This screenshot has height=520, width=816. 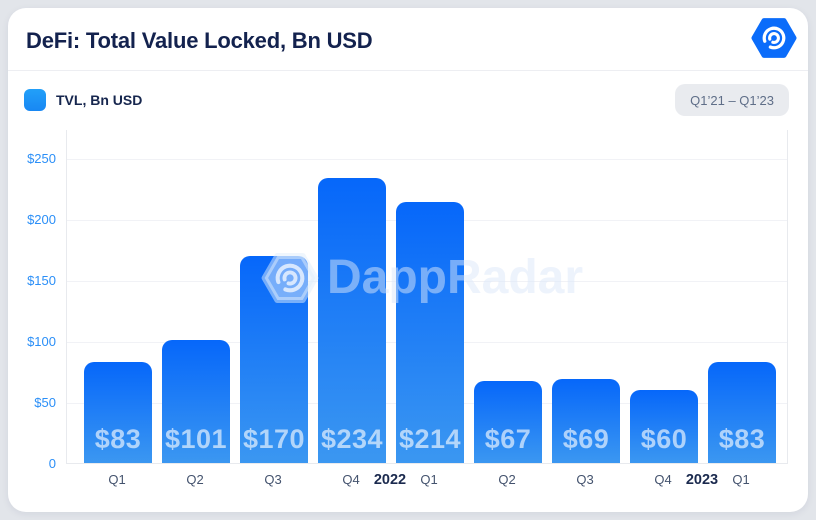 What do you see at coordinates (41, 158) in the screenshot?
I see `y-tick-label: $250` at bounding box center [41, 158].